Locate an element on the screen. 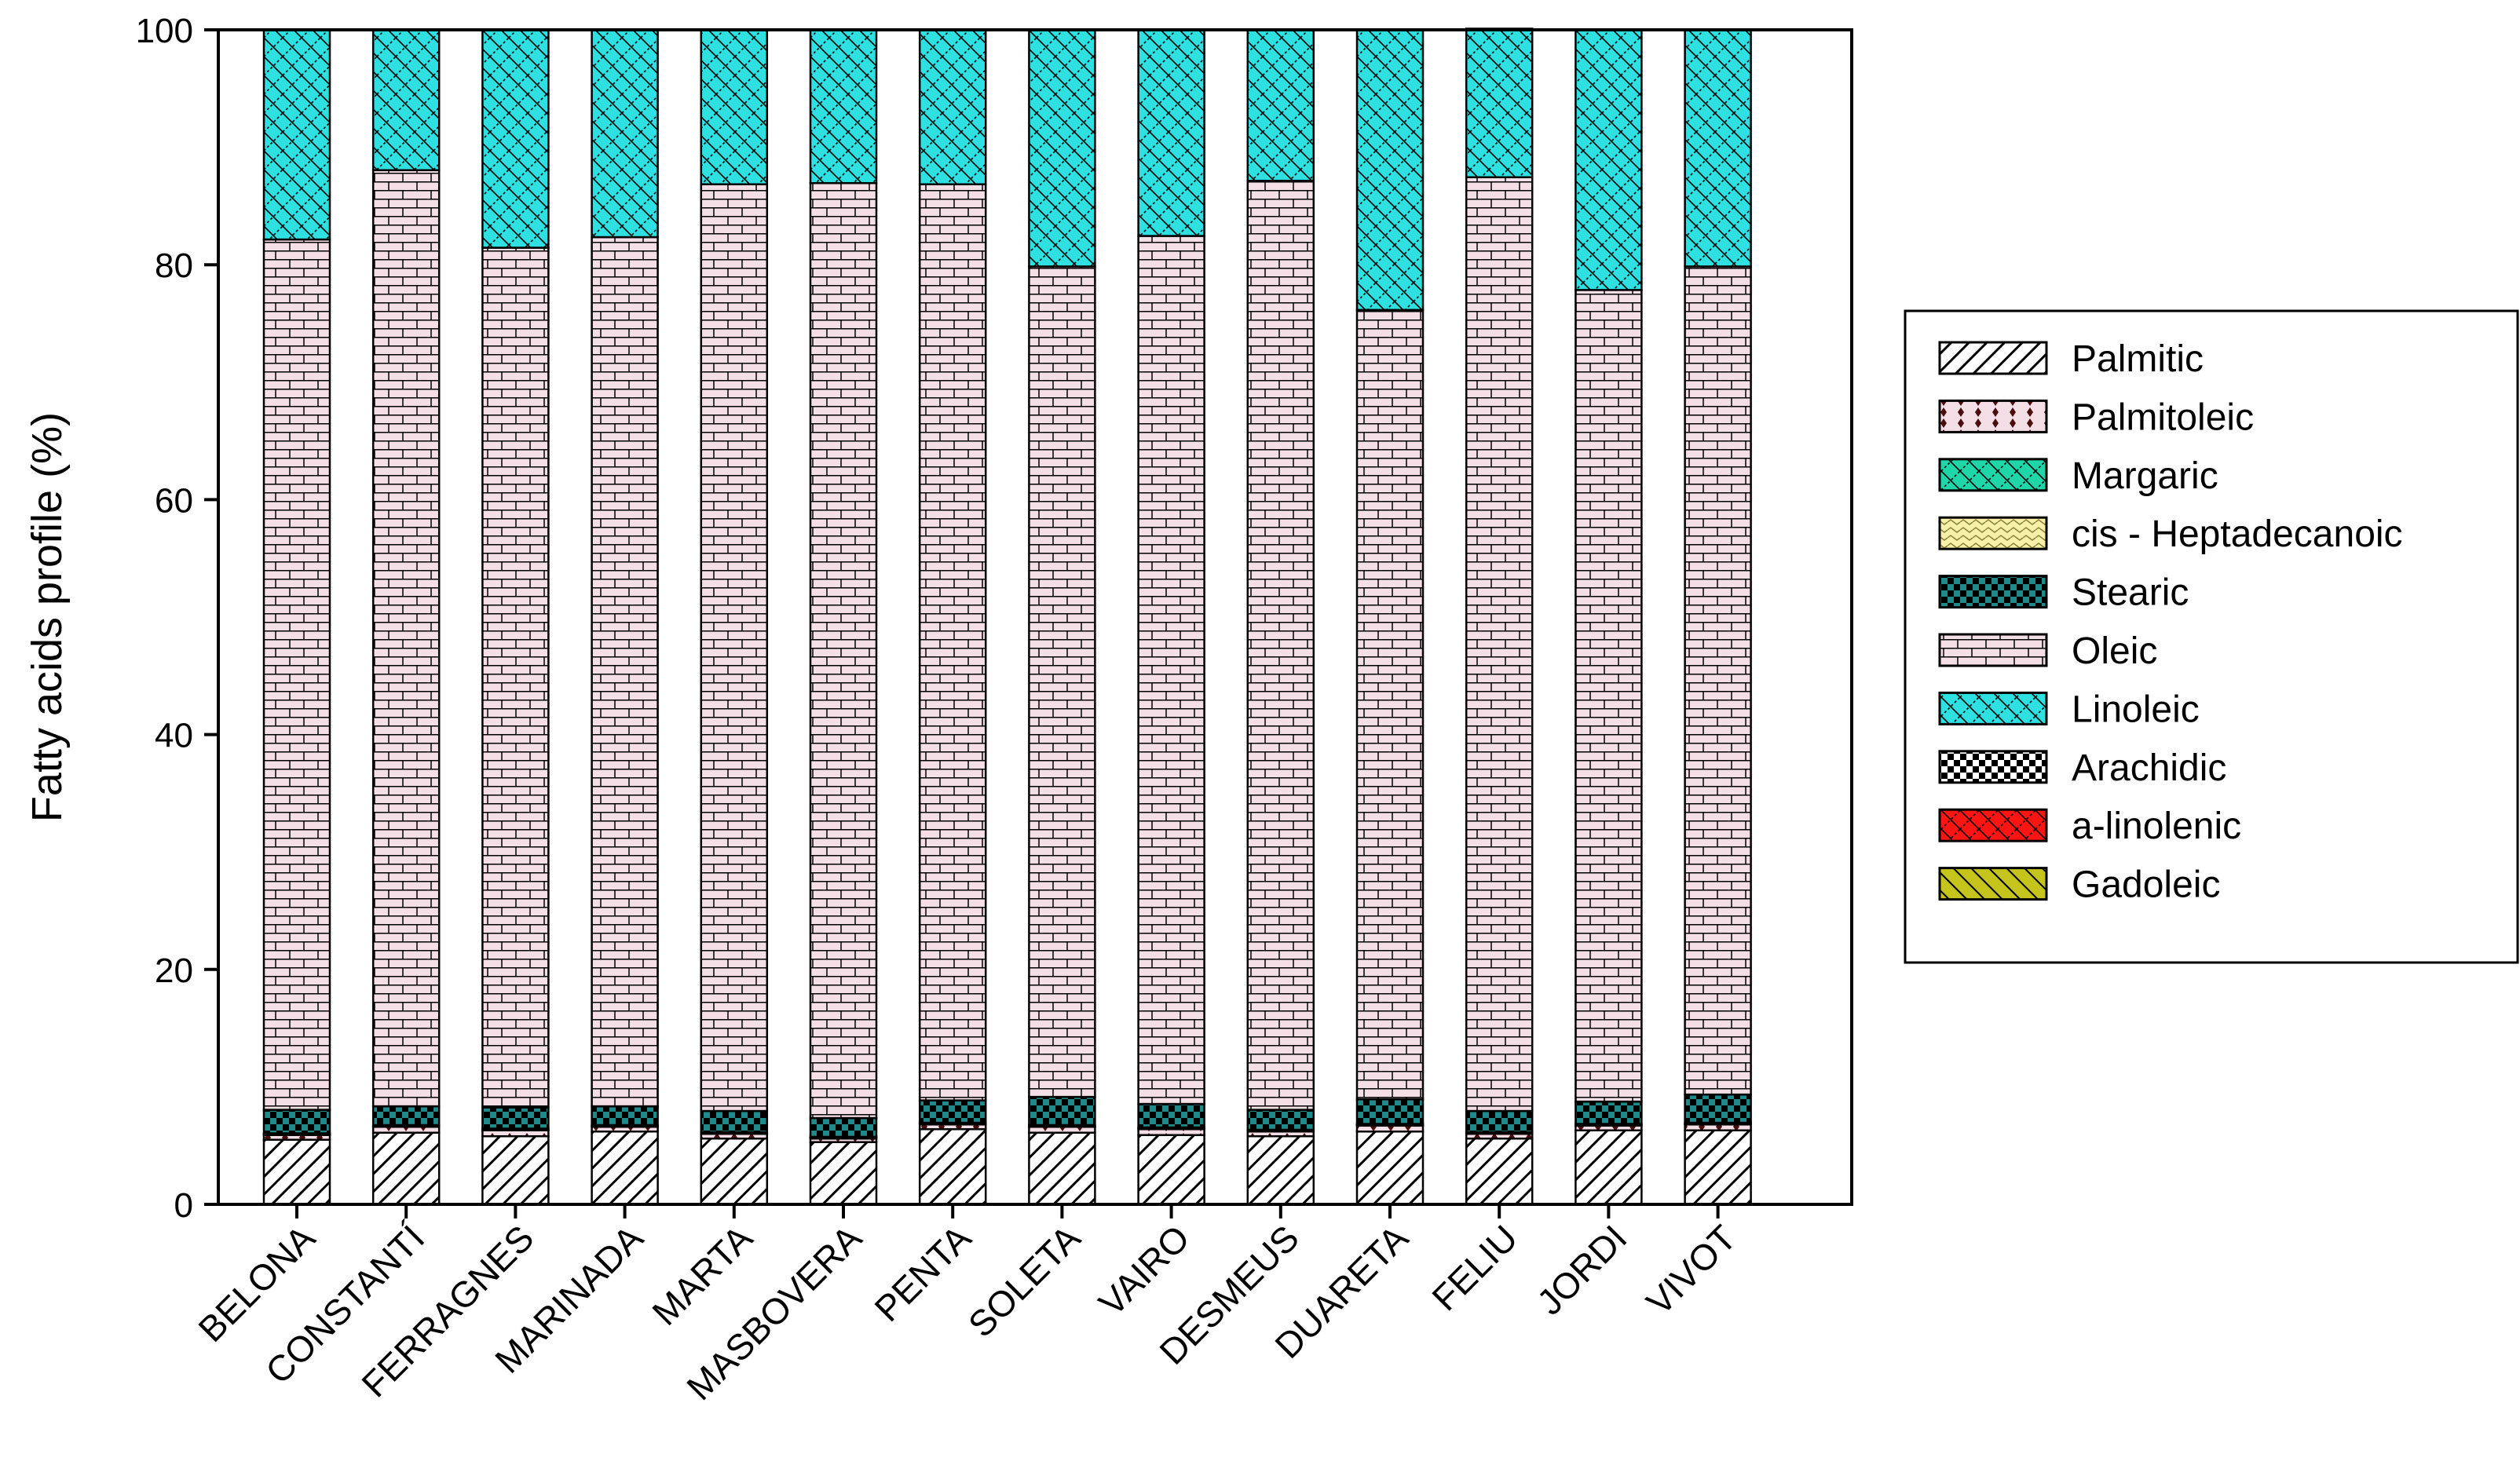 This screenshot has height=1476, width=2520. y-tick-label: 40 is located at coordinates (174, 736).